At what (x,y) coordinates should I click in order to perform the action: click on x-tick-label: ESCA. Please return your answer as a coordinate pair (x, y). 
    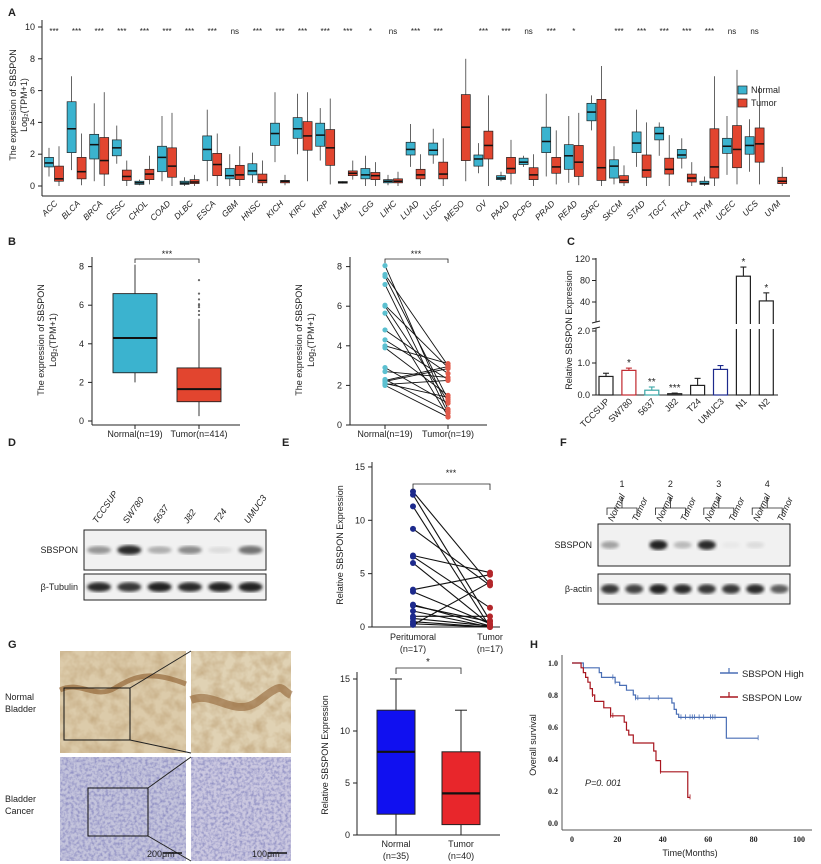
    Looking at the image, I should click on (206, 210).